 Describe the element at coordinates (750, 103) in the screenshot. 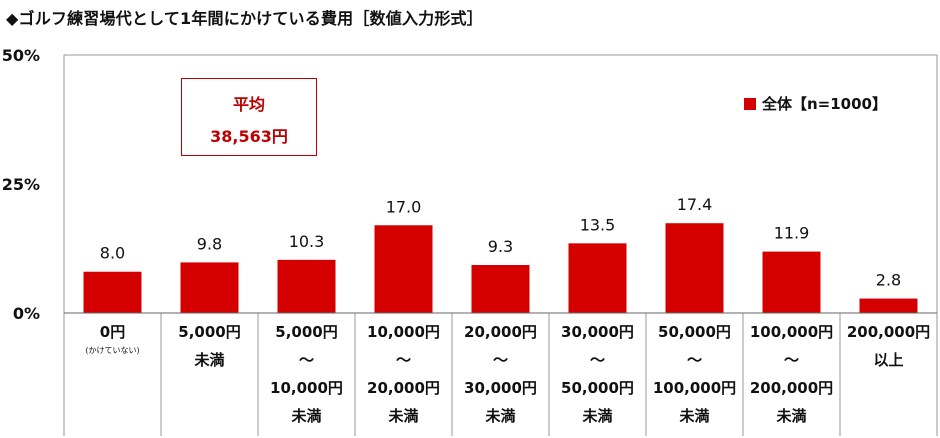

I see `legend-swatch` at that location.